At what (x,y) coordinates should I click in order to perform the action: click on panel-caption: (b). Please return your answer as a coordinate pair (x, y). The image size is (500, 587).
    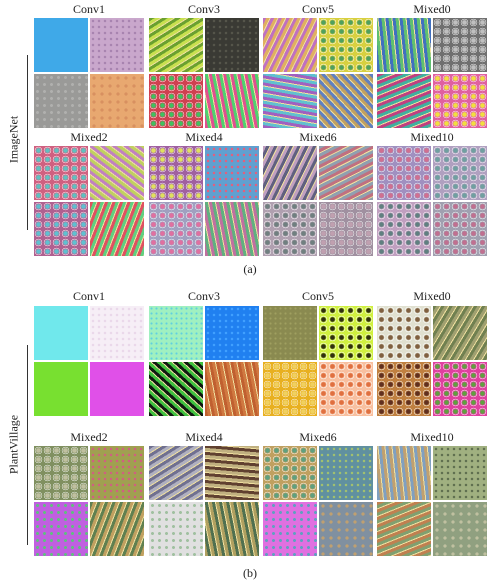
    Looking at the image, I should click on (250, 573).